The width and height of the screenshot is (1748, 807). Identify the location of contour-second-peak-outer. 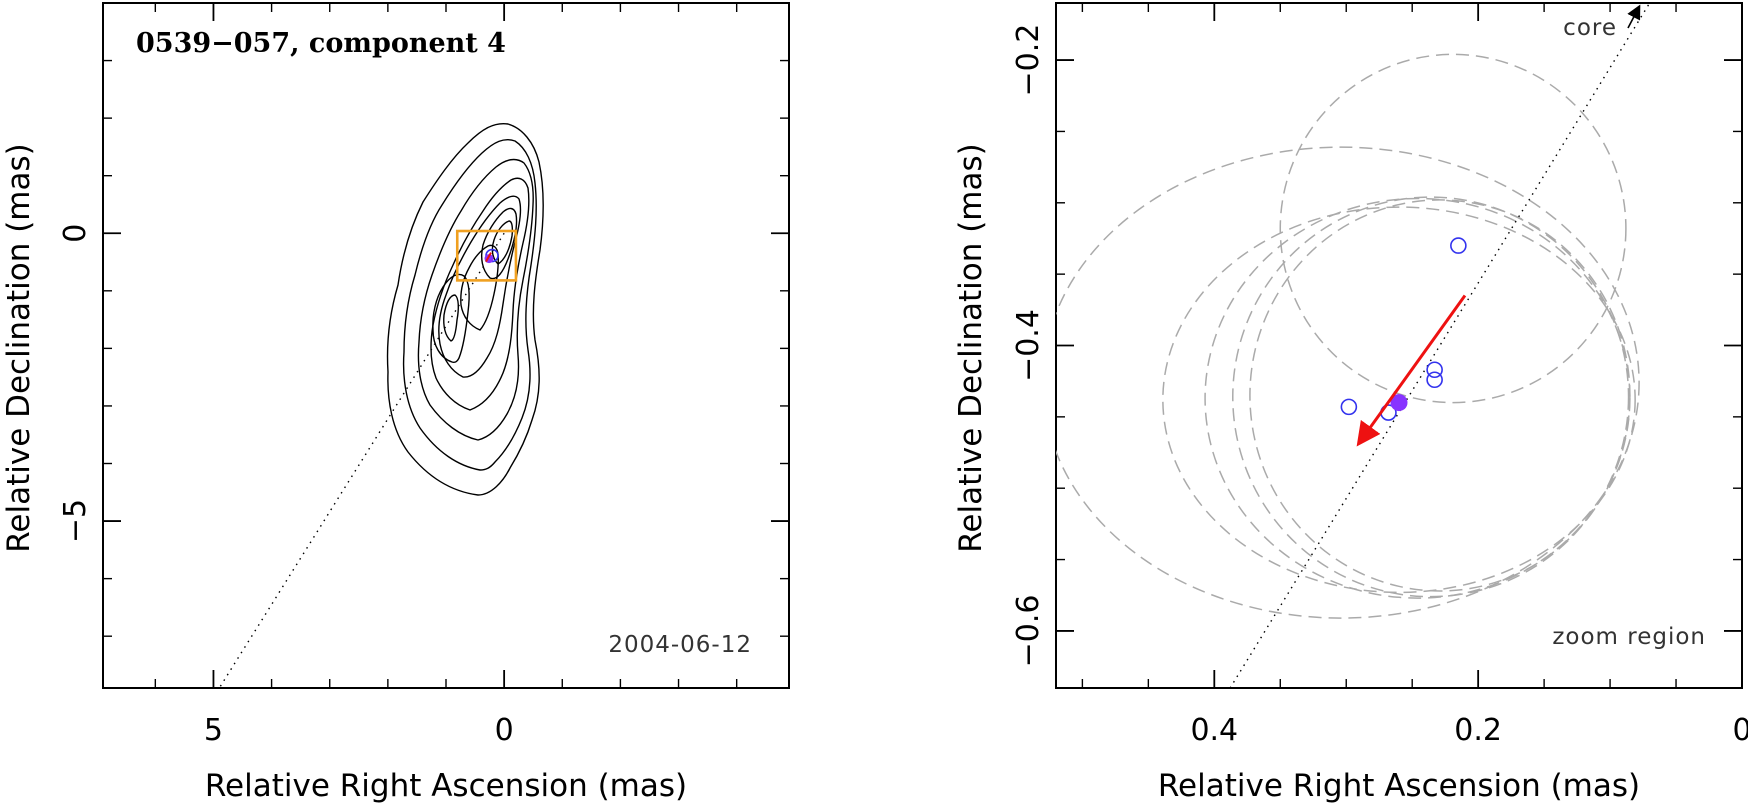
(451, 318).